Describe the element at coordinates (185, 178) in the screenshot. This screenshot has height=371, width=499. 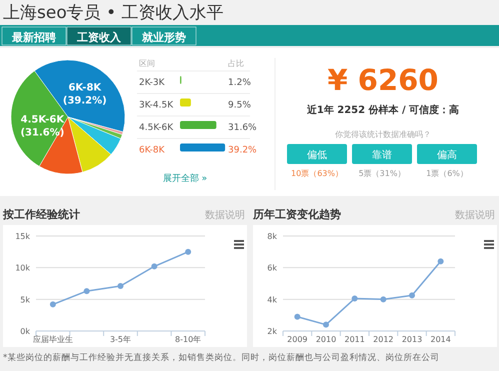
I see `text: 展开全部 »` at that location.